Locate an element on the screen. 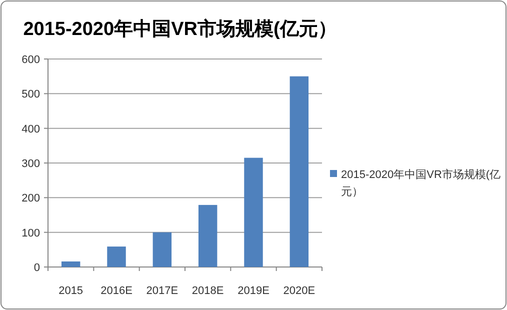  y-tick-label: 500 is located at coordinates (31, 94).